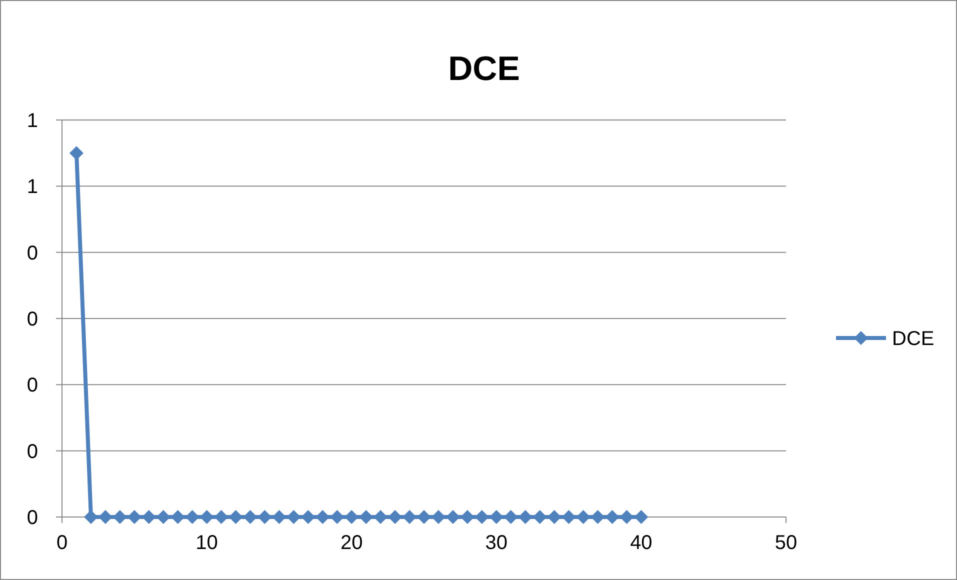  I want to click on x-tick-label: 0, so click(62, 543).